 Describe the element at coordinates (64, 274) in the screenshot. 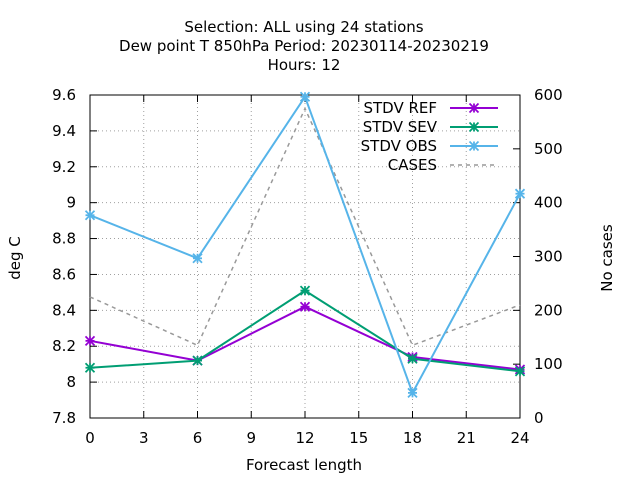

I see `y-tick-label: 8.6` at that location.